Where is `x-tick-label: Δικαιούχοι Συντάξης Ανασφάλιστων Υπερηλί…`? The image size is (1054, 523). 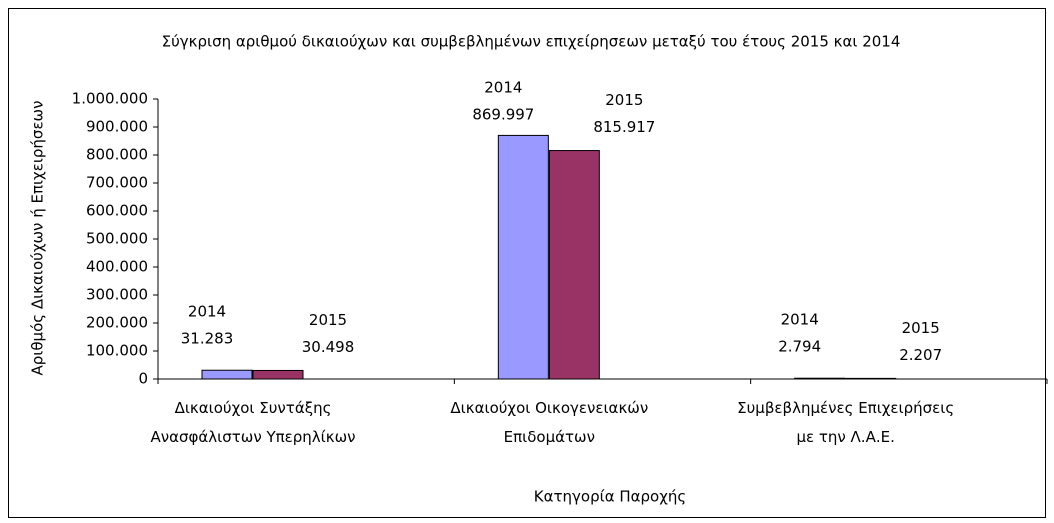 x-tick-label: Δικαιούχοι Συντάξης Ανασφάλιστων Υπερηλί… is located at coordinates (253, 422).